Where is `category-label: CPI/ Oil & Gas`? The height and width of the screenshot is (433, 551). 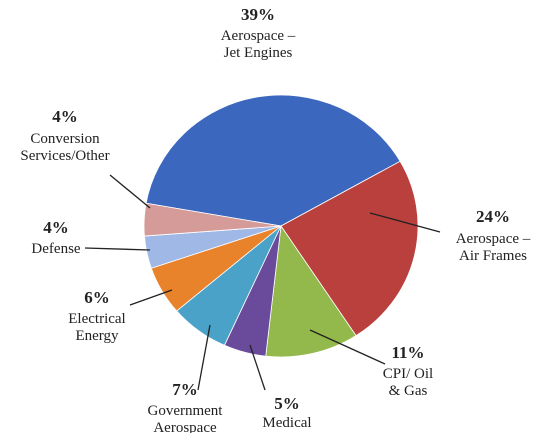 category-label: CPI/ Oil & Gas is located at coordinates (408, 382).